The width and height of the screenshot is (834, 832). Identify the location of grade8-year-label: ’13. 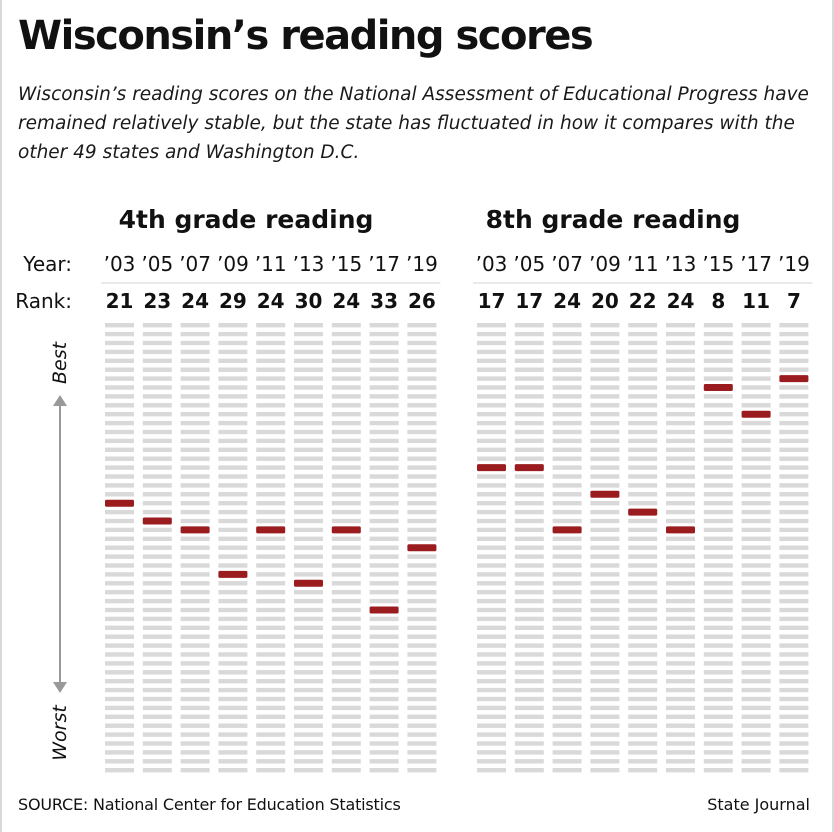
(681, 264).